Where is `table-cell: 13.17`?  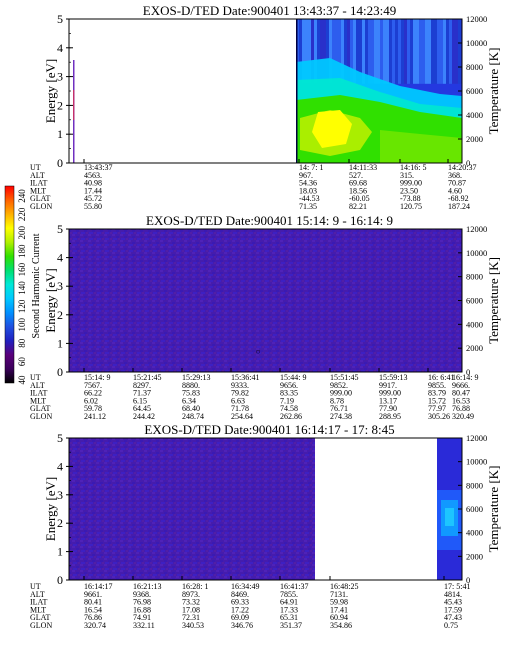 table-cell: 13.17 is located at coordinates (388, 400).